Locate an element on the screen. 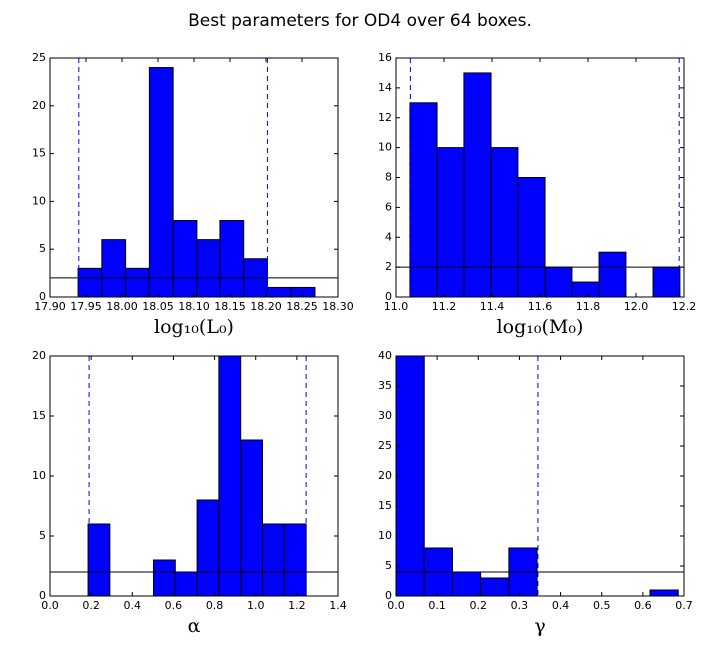 This screenshot has height=648, width=720. x-tick-label: 11.4 is located at coordinates (492, 306).